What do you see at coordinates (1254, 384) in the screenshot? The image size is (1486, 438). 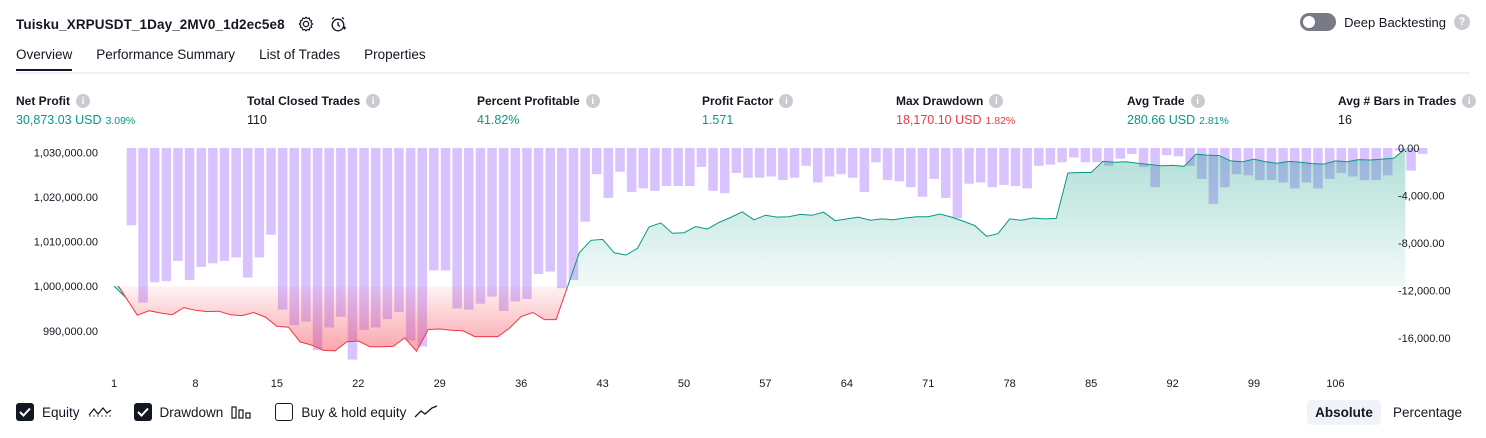 I see `x-axis-tick-label: 99` at bounding box center [1254, 384].